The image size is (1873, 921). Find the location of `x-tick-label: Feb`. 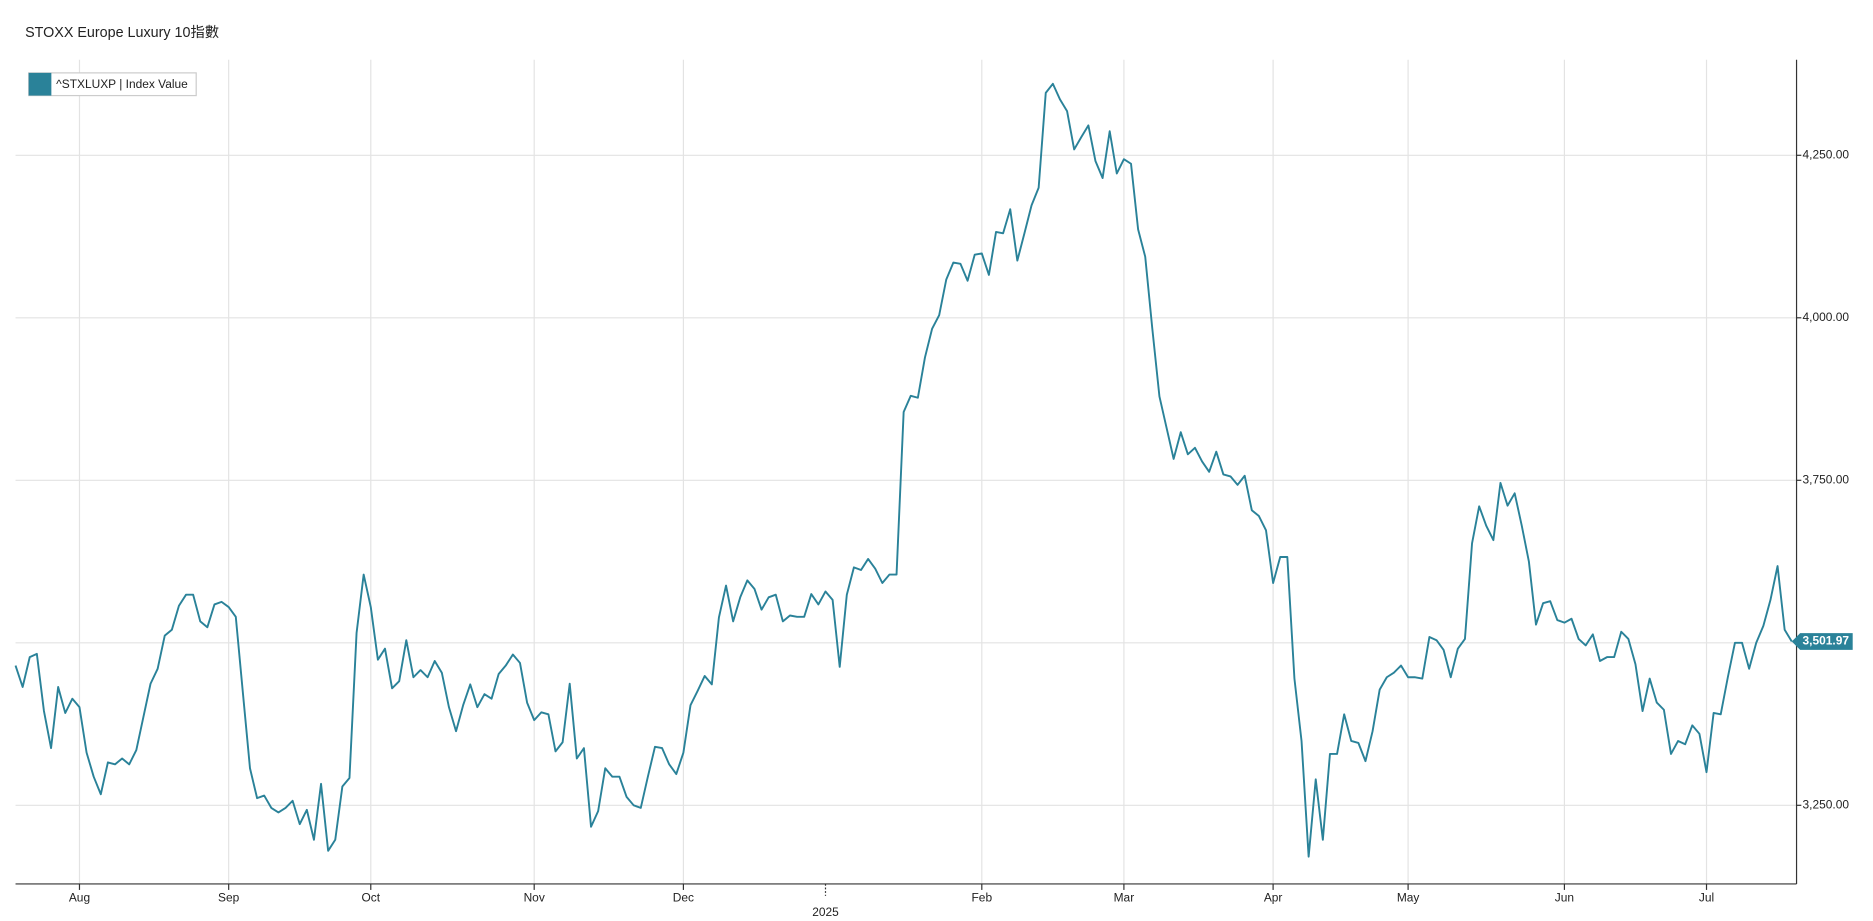

x-tick-label: Feb is located at coordinates (982, 897).